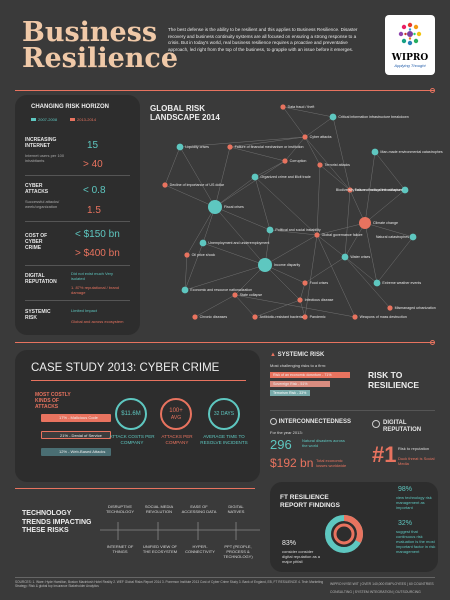 This screenshot has height=600, width=450. What do you see at coordinates (411, 152) in the screenshot?
I see `network-node-label: Man-made environmental catastrophes` at bounding box center [411, 152].